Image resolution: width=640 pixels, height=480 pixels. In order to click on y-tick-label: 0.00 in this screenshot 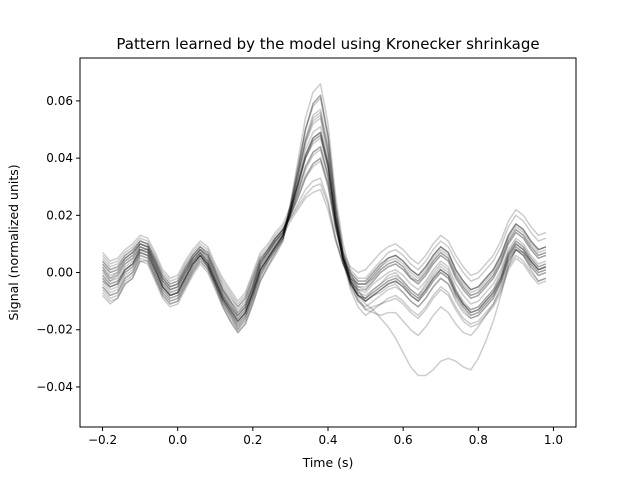, I will do `click(59, 273)`.